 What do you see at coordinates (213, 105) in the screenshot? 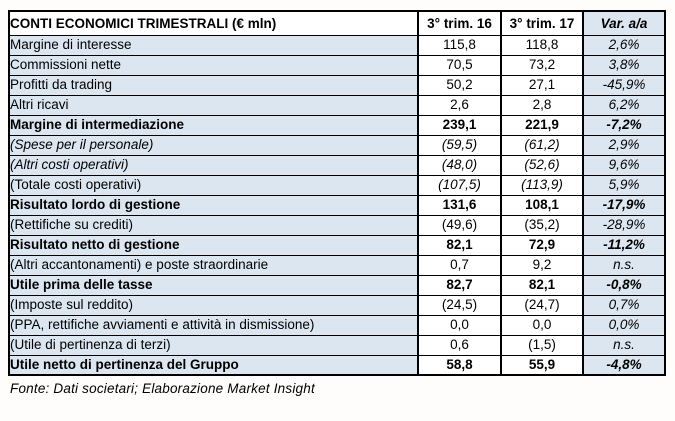
I see `row-label: Altri ricavi` at bounding box center [213, 105].